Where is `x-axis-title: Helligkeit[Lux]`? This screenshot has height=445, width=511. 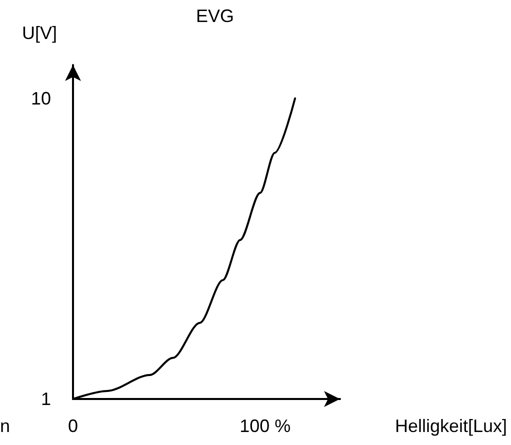
x-axis-title: Helligkeit[Lux] is located at coordinates (451, 426).